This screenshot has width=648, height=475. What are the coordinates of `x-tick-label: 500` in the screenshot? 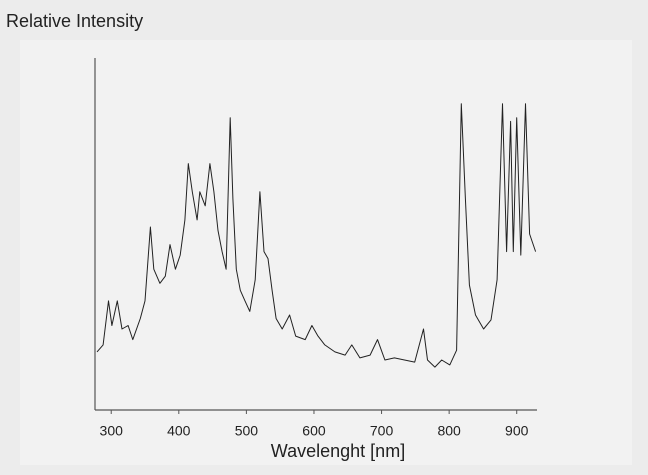 It's located at (247, 431).